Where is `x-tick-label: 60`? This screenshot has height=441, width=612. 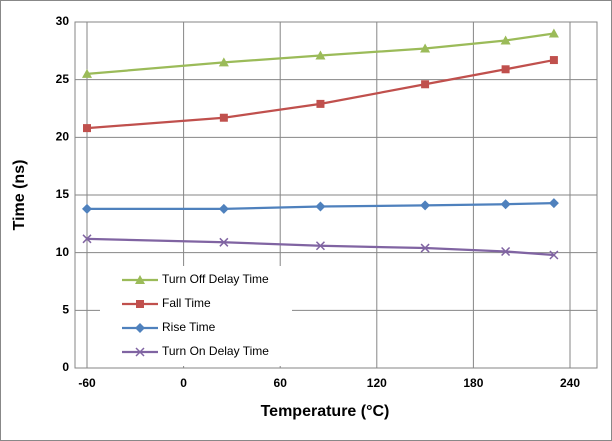 x-tick-label: 60 is located at coordinates (281, 383).